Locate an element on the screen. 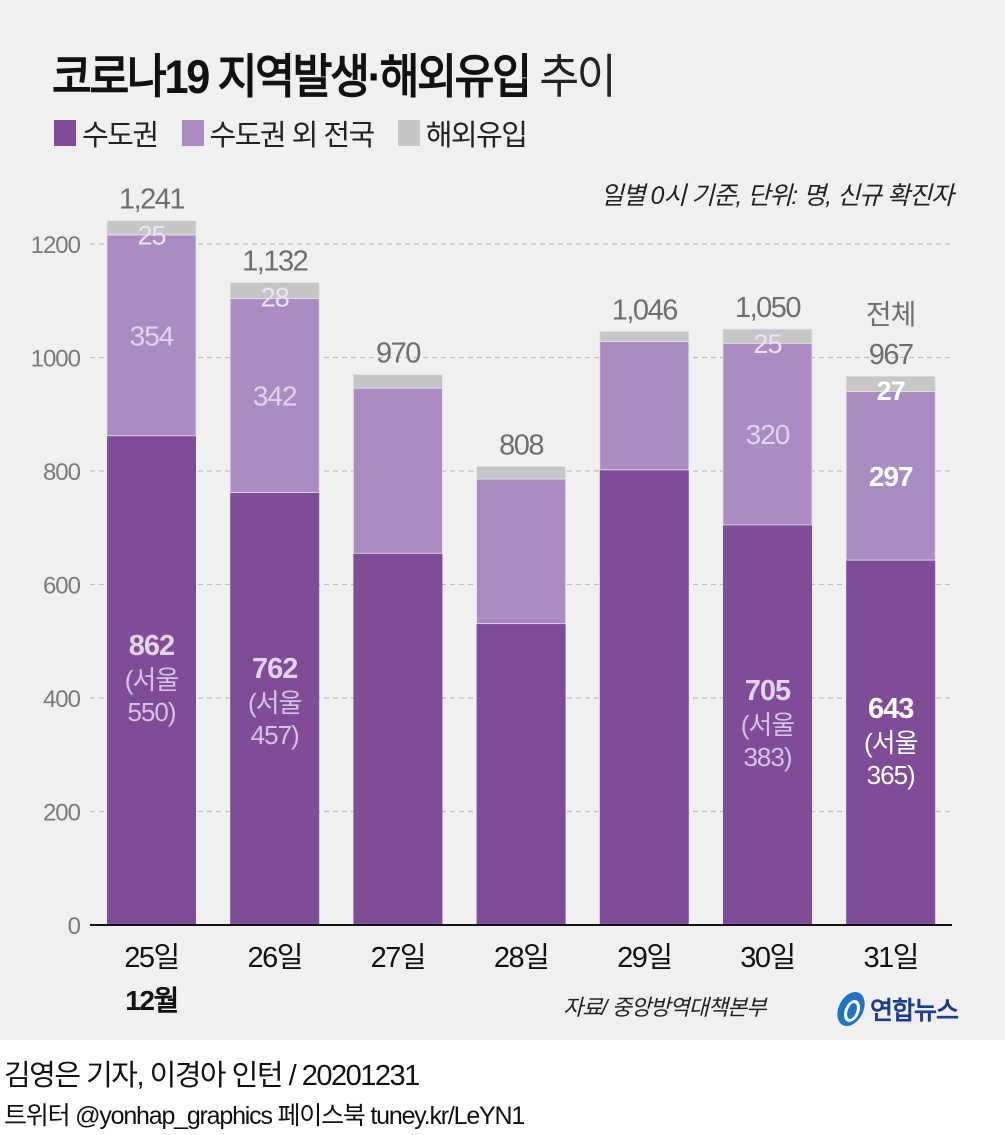 The image size is (1005, 1135). legend-swatch-non-capital is located at coordinates (192, 133).